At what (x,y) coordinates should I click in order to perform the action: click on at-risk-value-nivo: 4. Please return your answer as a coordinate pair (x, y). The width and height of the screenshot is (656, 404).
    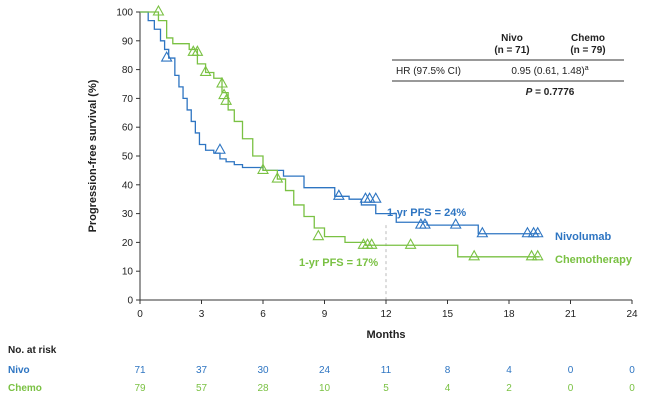
    Looking at the image, I should click on (509, 370).